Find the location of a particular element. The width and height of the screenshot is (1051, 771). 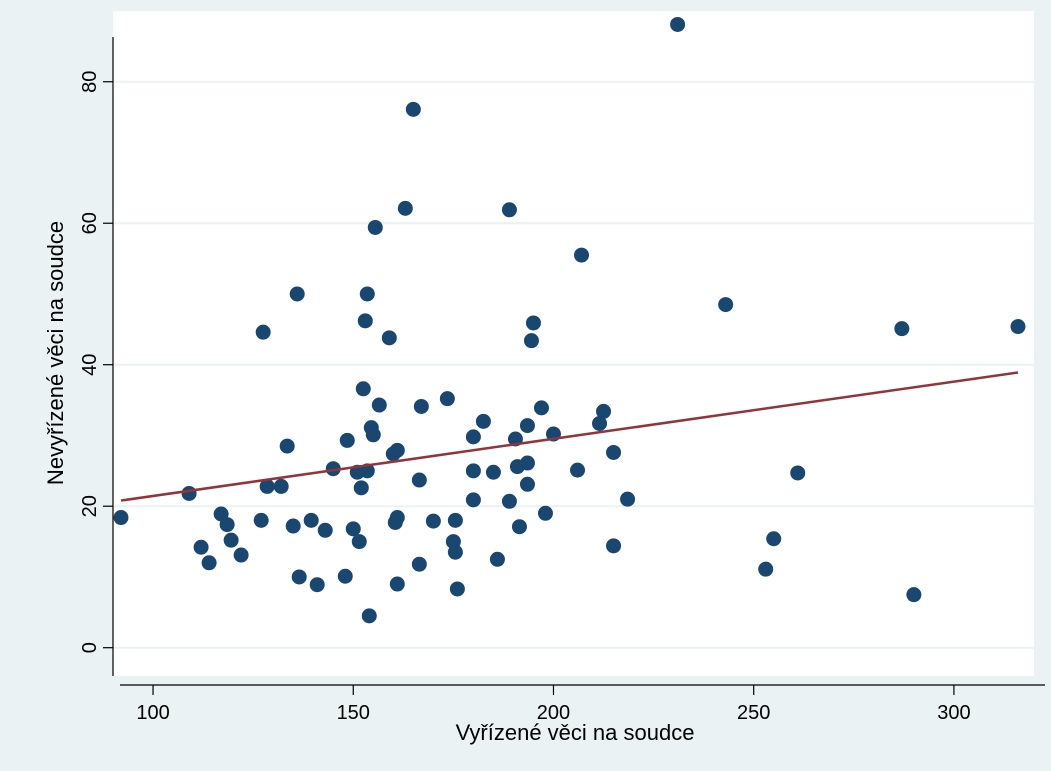

y-tick-label: 60 is located at coordinates (90, 223).